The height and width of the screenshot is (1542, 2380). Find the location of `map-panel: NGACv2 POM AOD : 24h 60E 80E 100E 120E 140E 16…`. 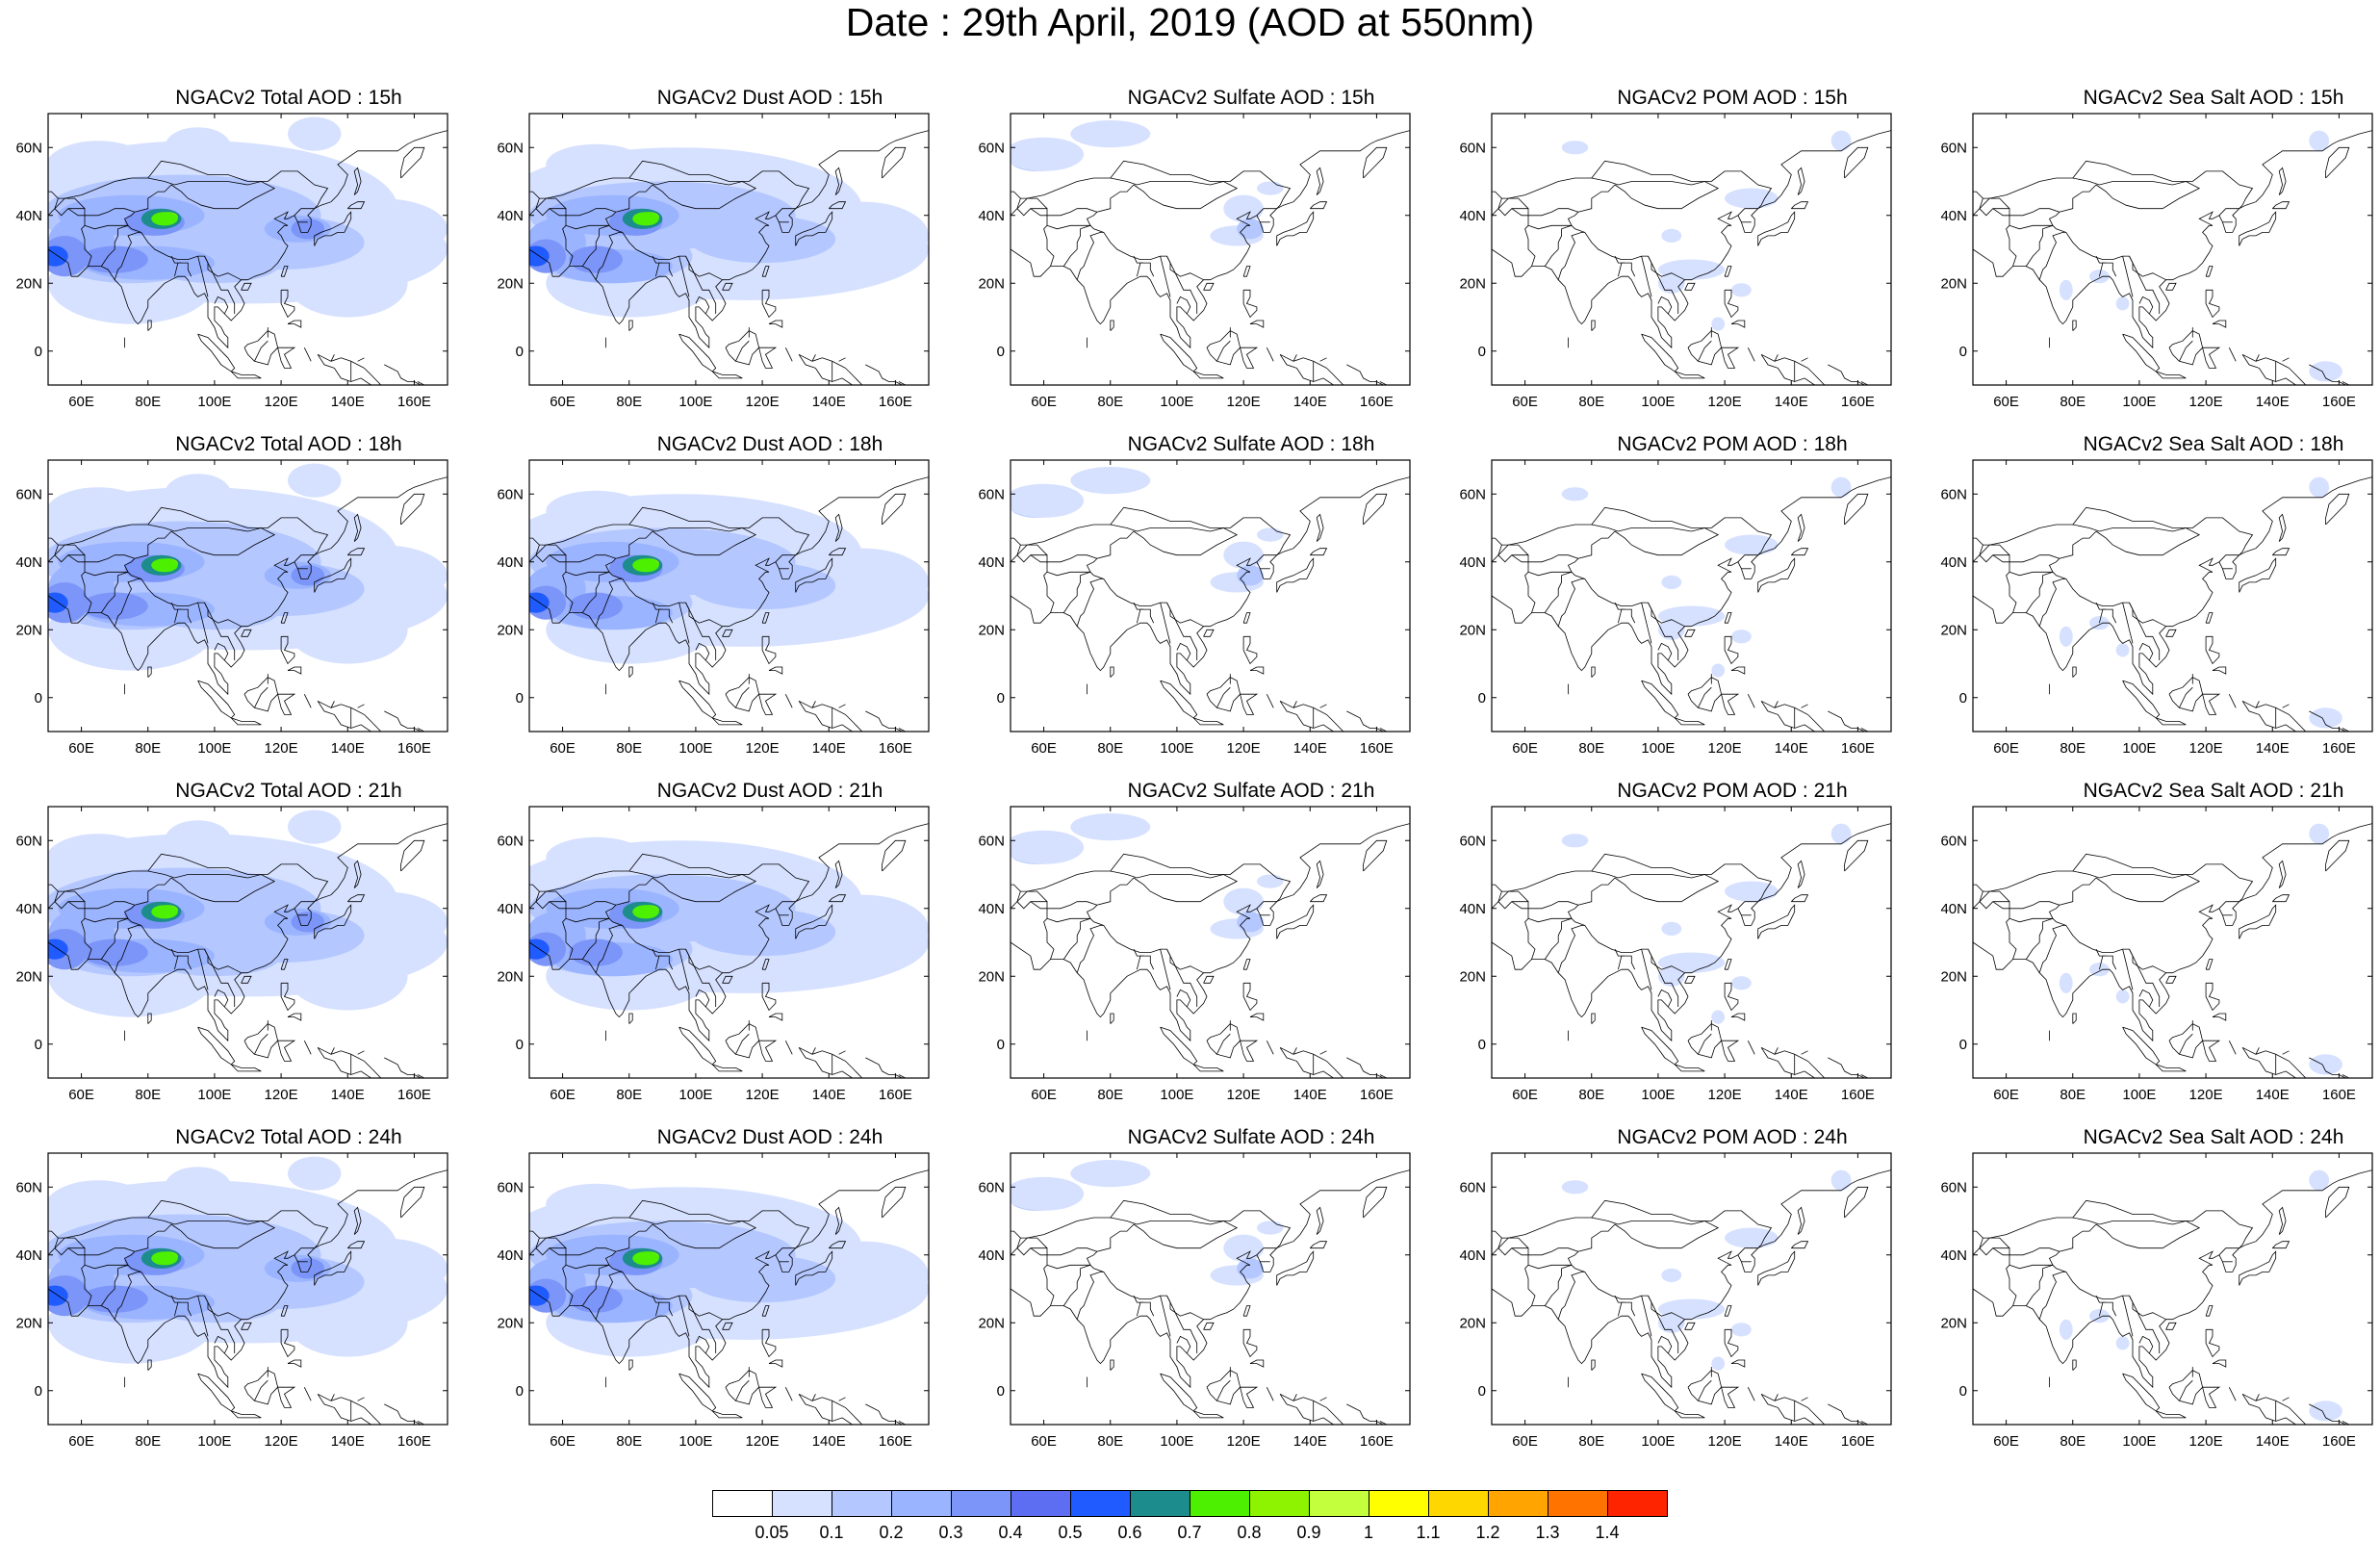

map-panel: NGACv2 POM AOD : 24h 60E 80E 100E 120E 140E 16… is located at coordinates (1716, 1287).